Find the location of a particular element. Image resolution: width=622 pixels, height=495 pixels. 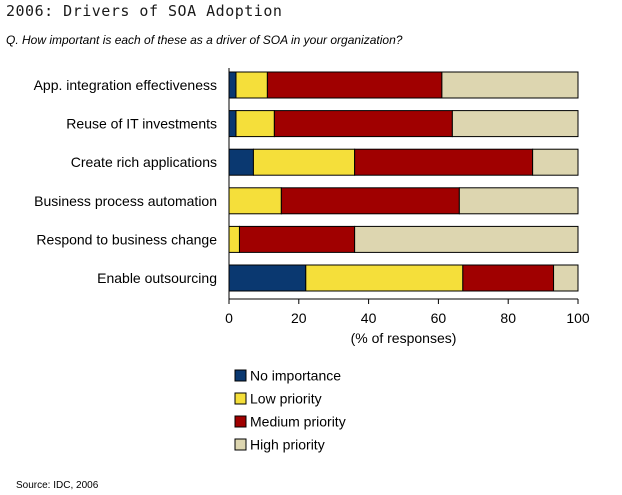

legend-item-no-importance: No importance is located at coordinates (287, 376).